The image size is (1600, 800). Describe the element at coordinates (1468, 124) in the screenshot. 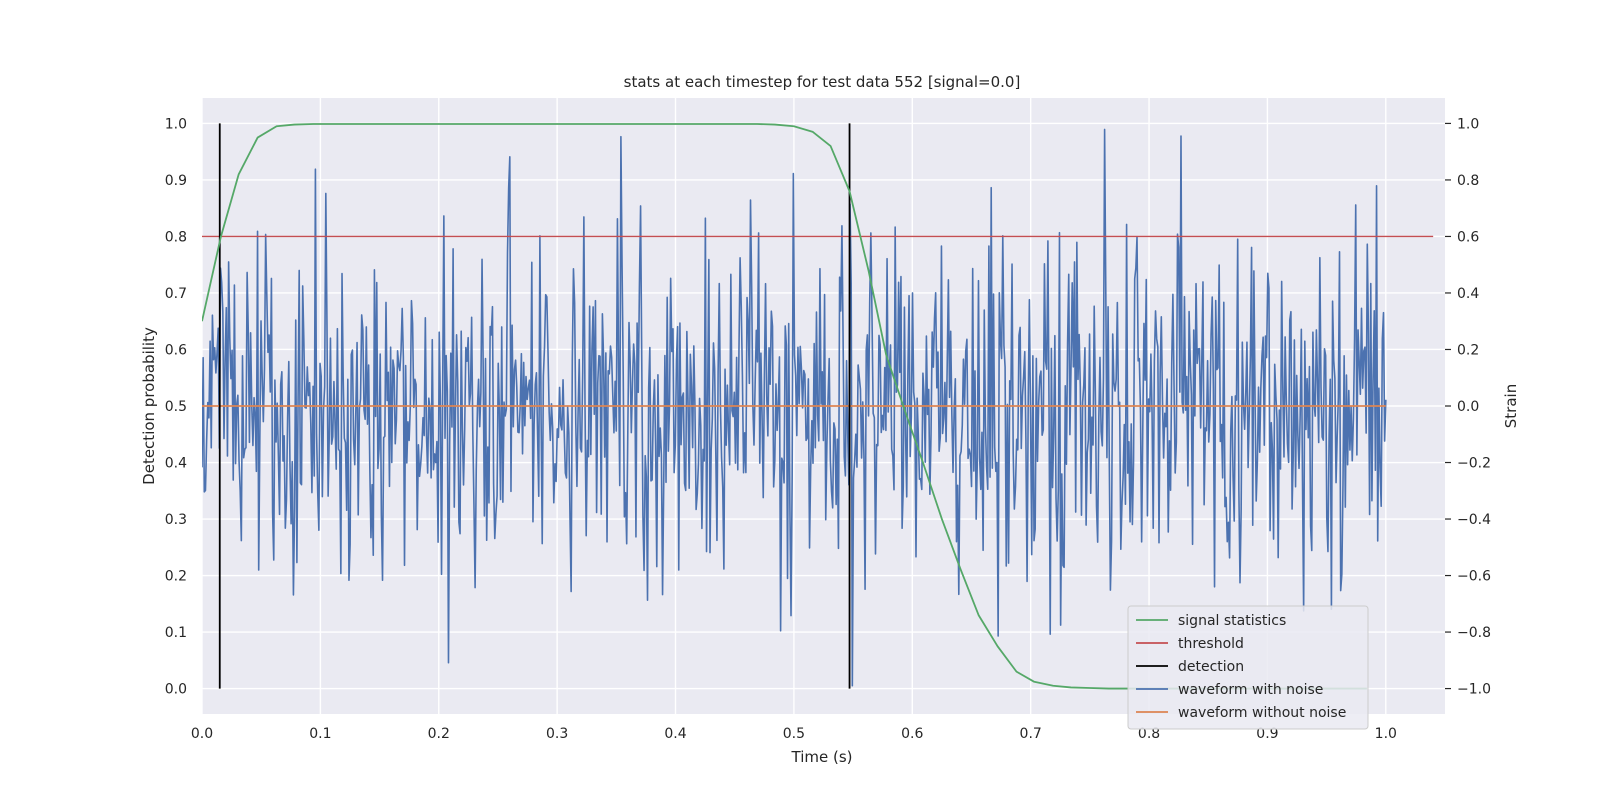

I see `y-right-tick-label: 1.0` at that location.